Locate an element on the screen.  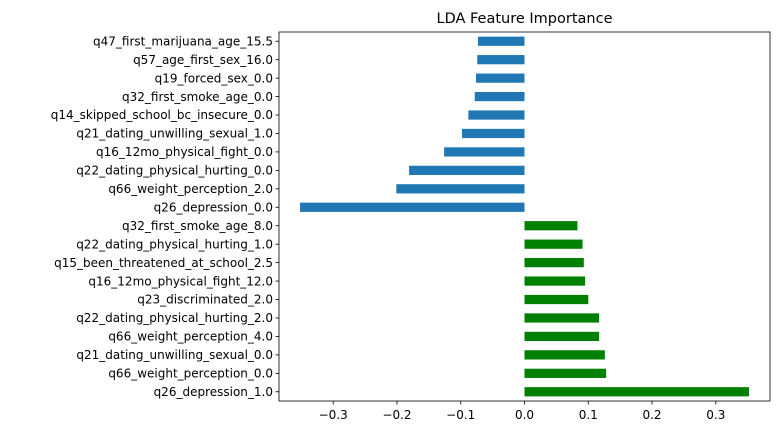
x-tick-label: 0.1 is located at coordinates (588, 415).